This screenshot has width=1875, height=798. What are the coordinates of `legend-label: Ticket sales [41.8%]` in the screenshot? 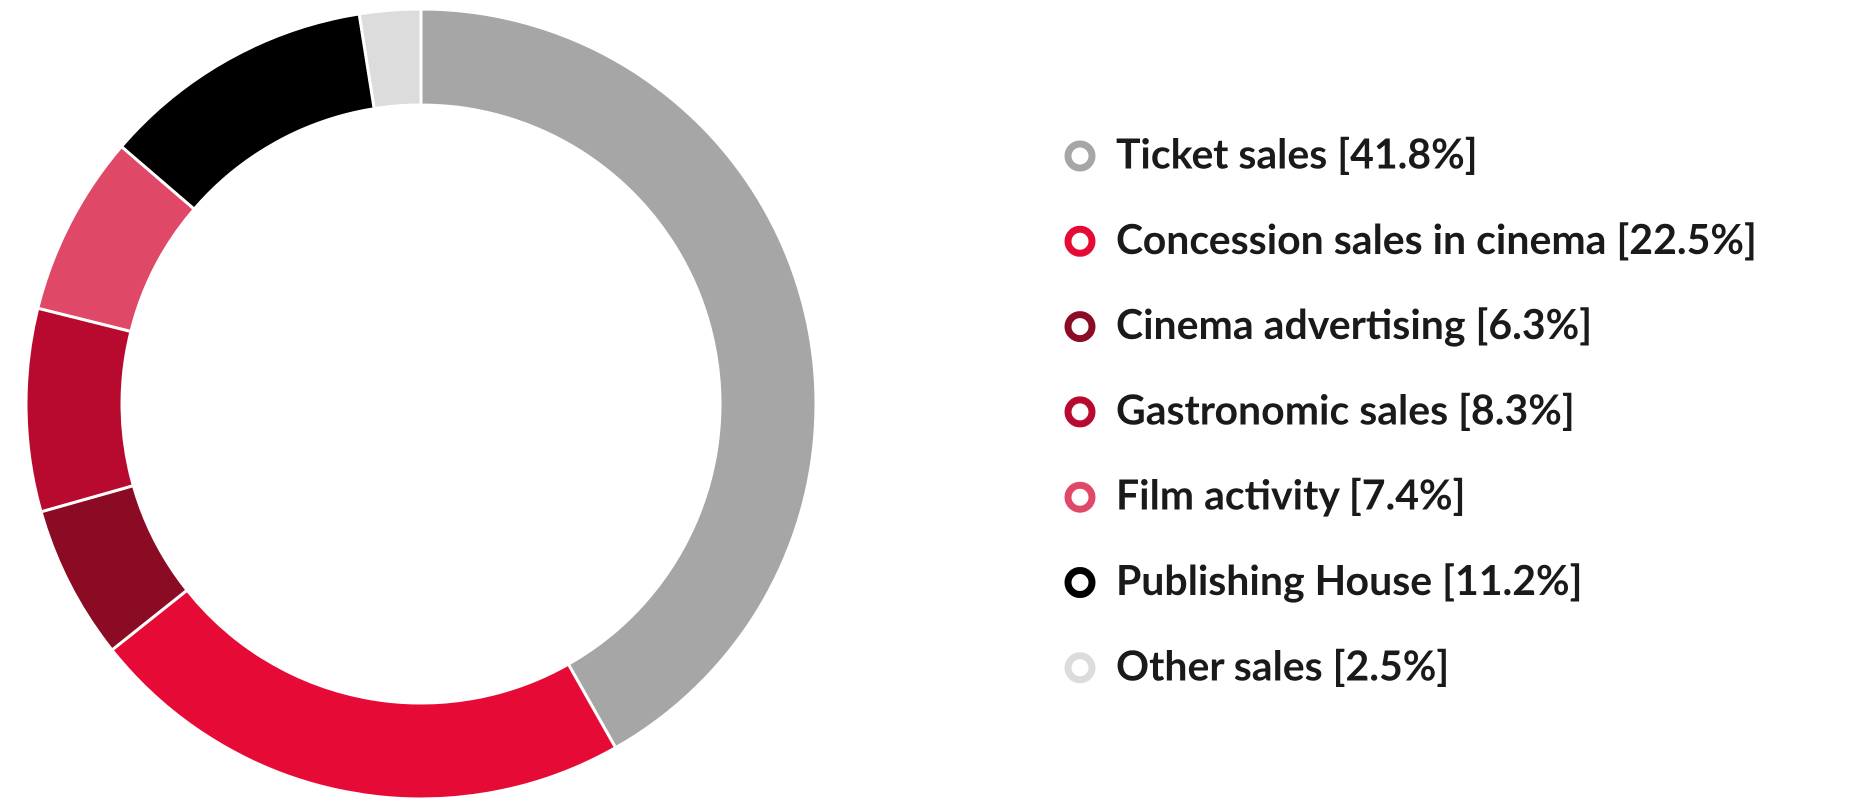 It's located at (1297, 153).